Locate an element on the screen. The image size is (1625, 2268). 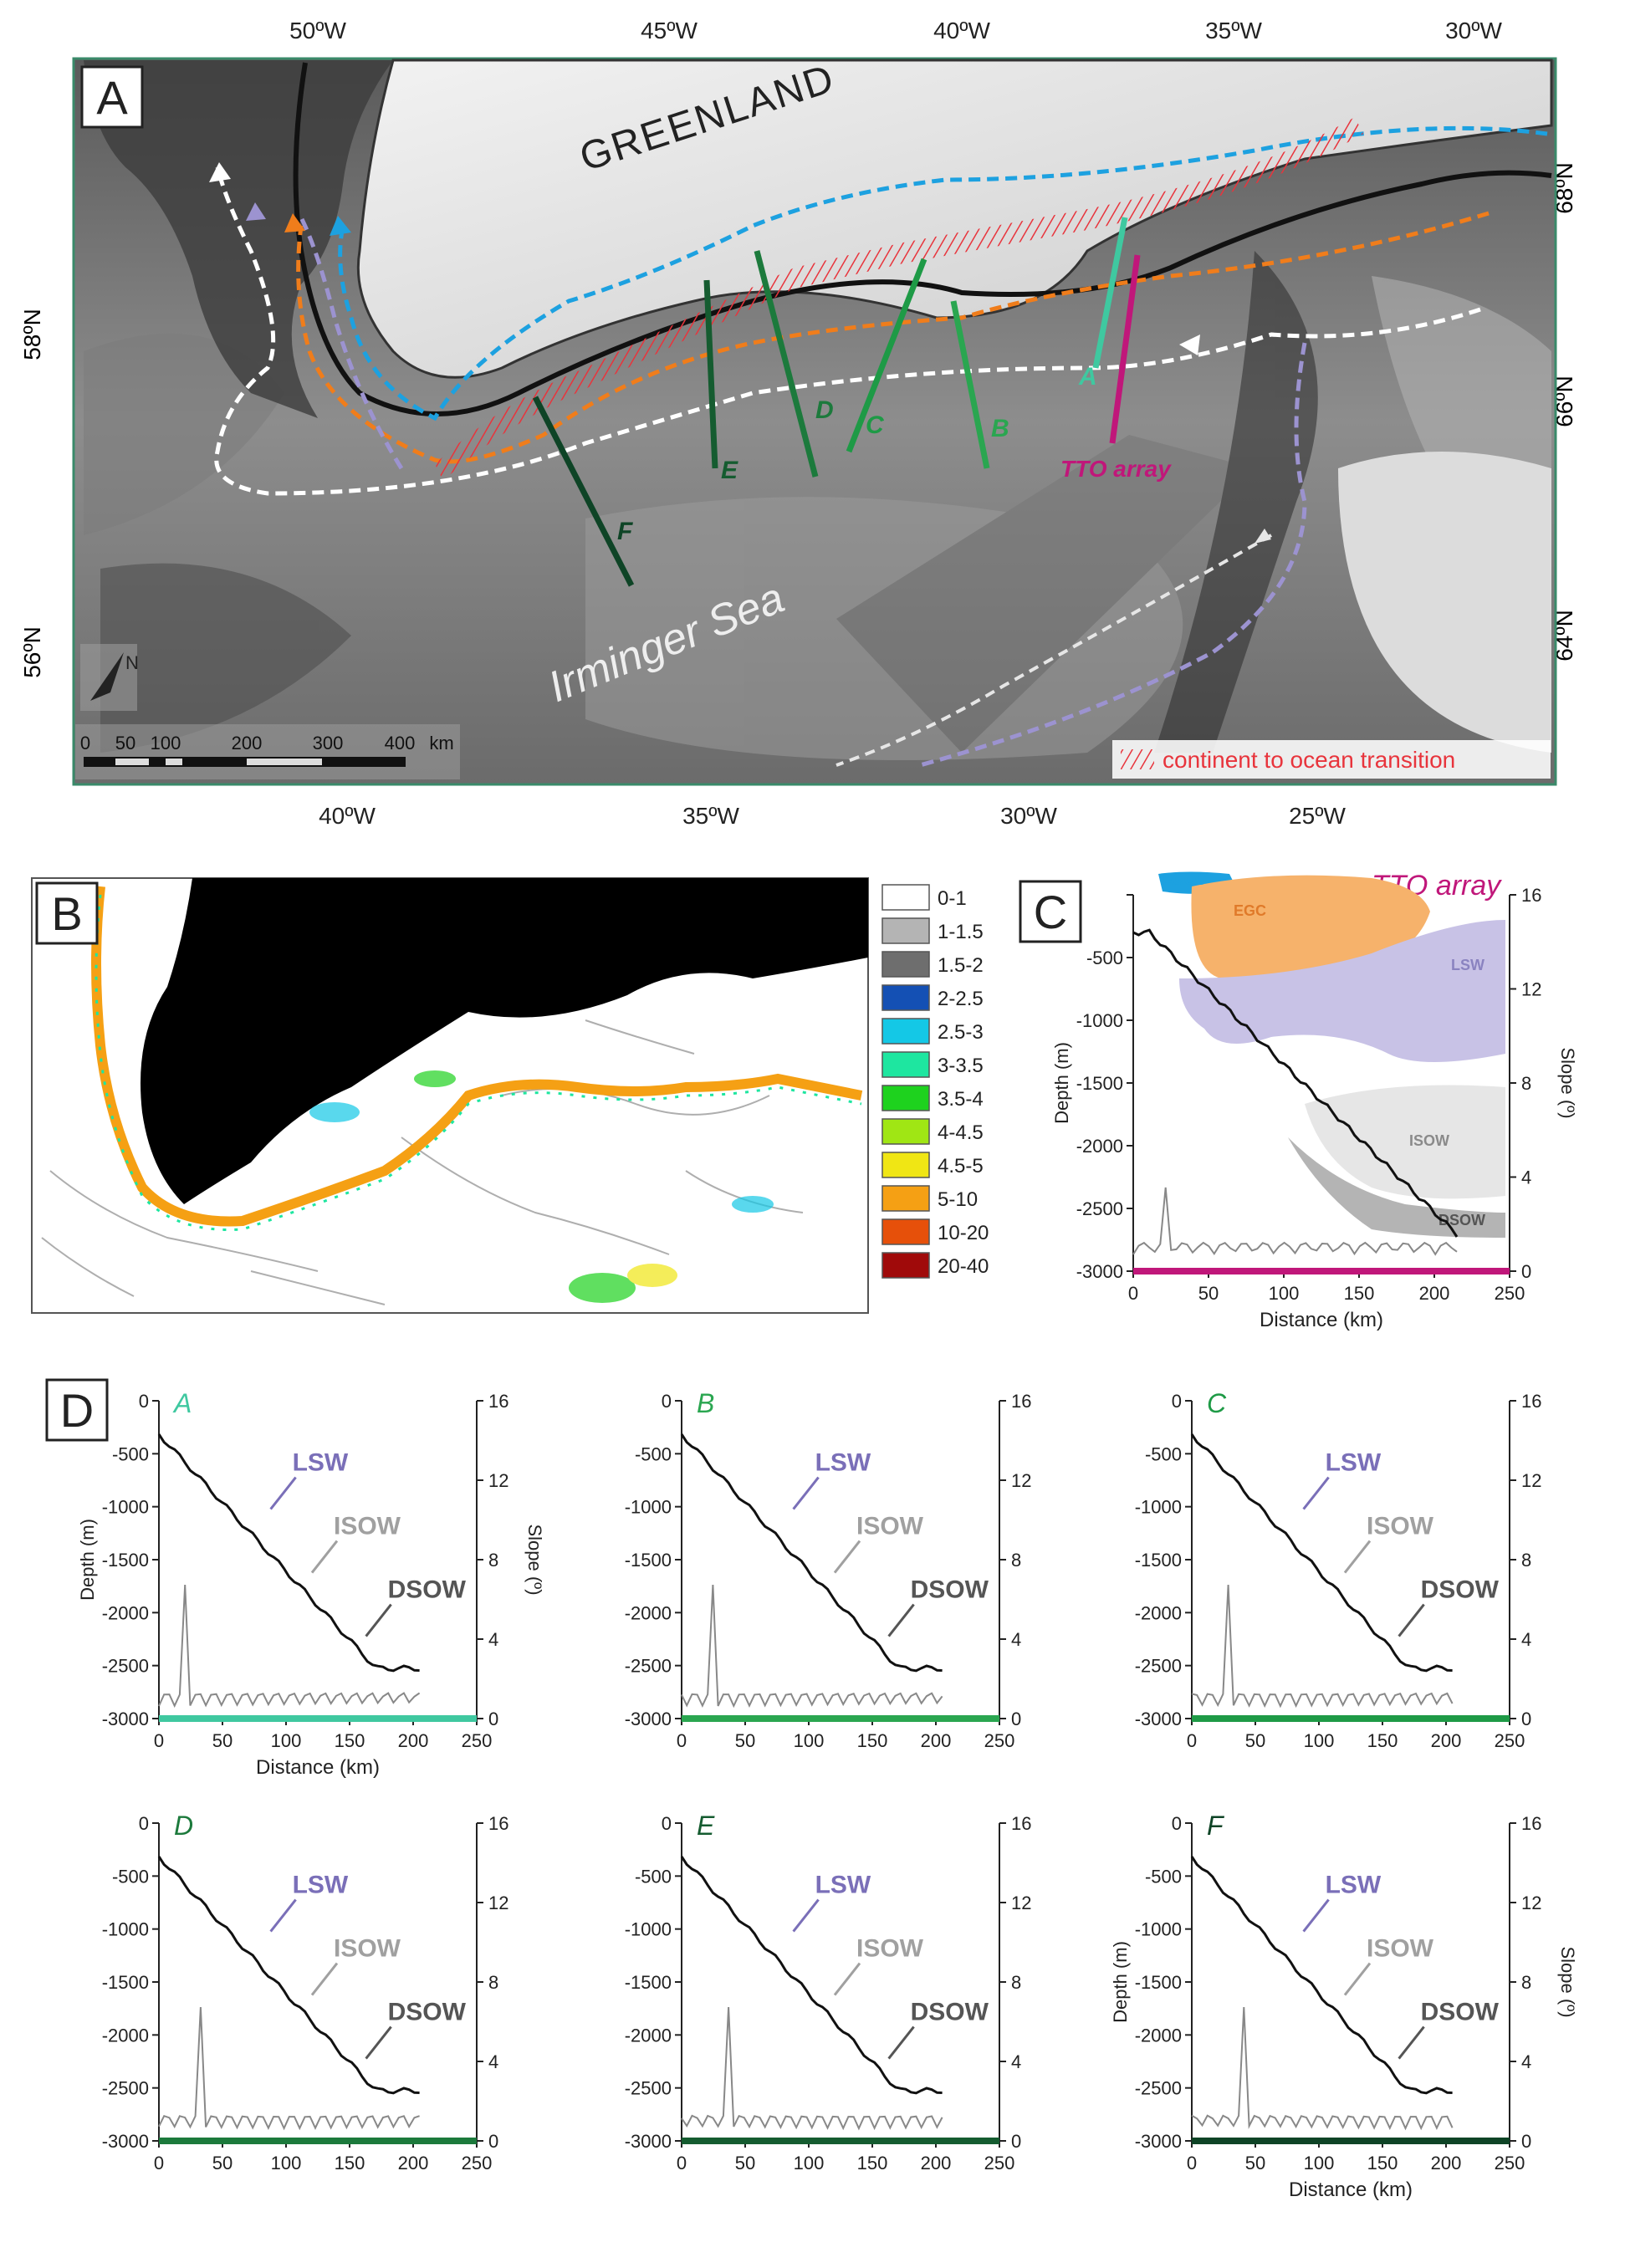
y-tick-label: 0 is located at coordinates (144, 1824).